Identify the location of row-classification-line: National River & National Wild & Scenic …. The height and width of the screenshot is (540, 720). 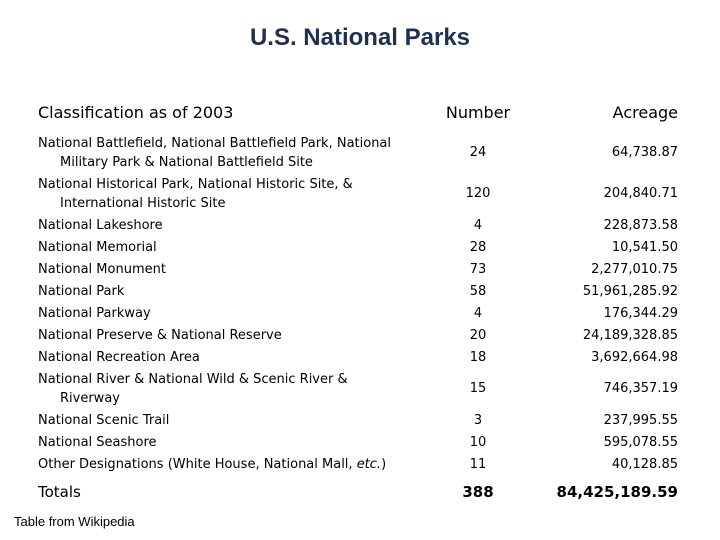
(193, 379).